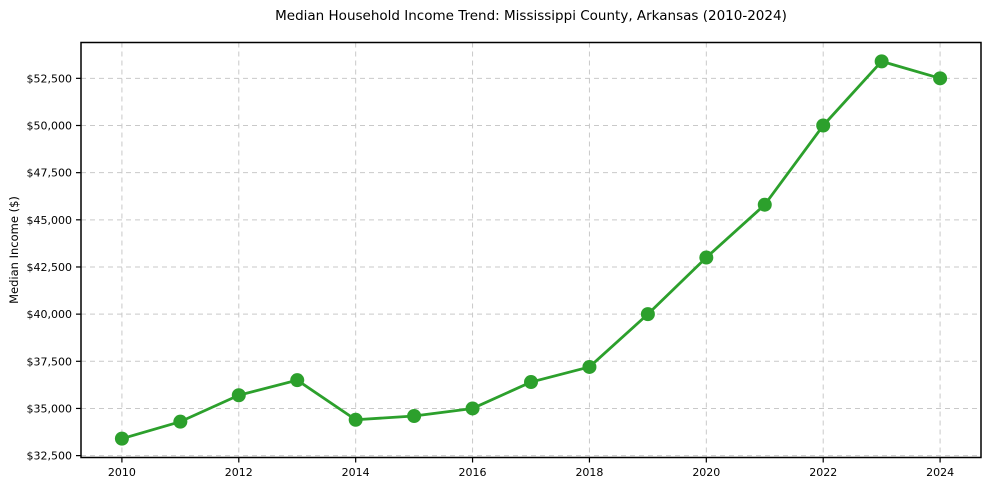 This screenshot has width=989, height=490. Describe the element at coordinates (356, 472) in the screenshot. I see `x-tick-label: 2014` at that location.